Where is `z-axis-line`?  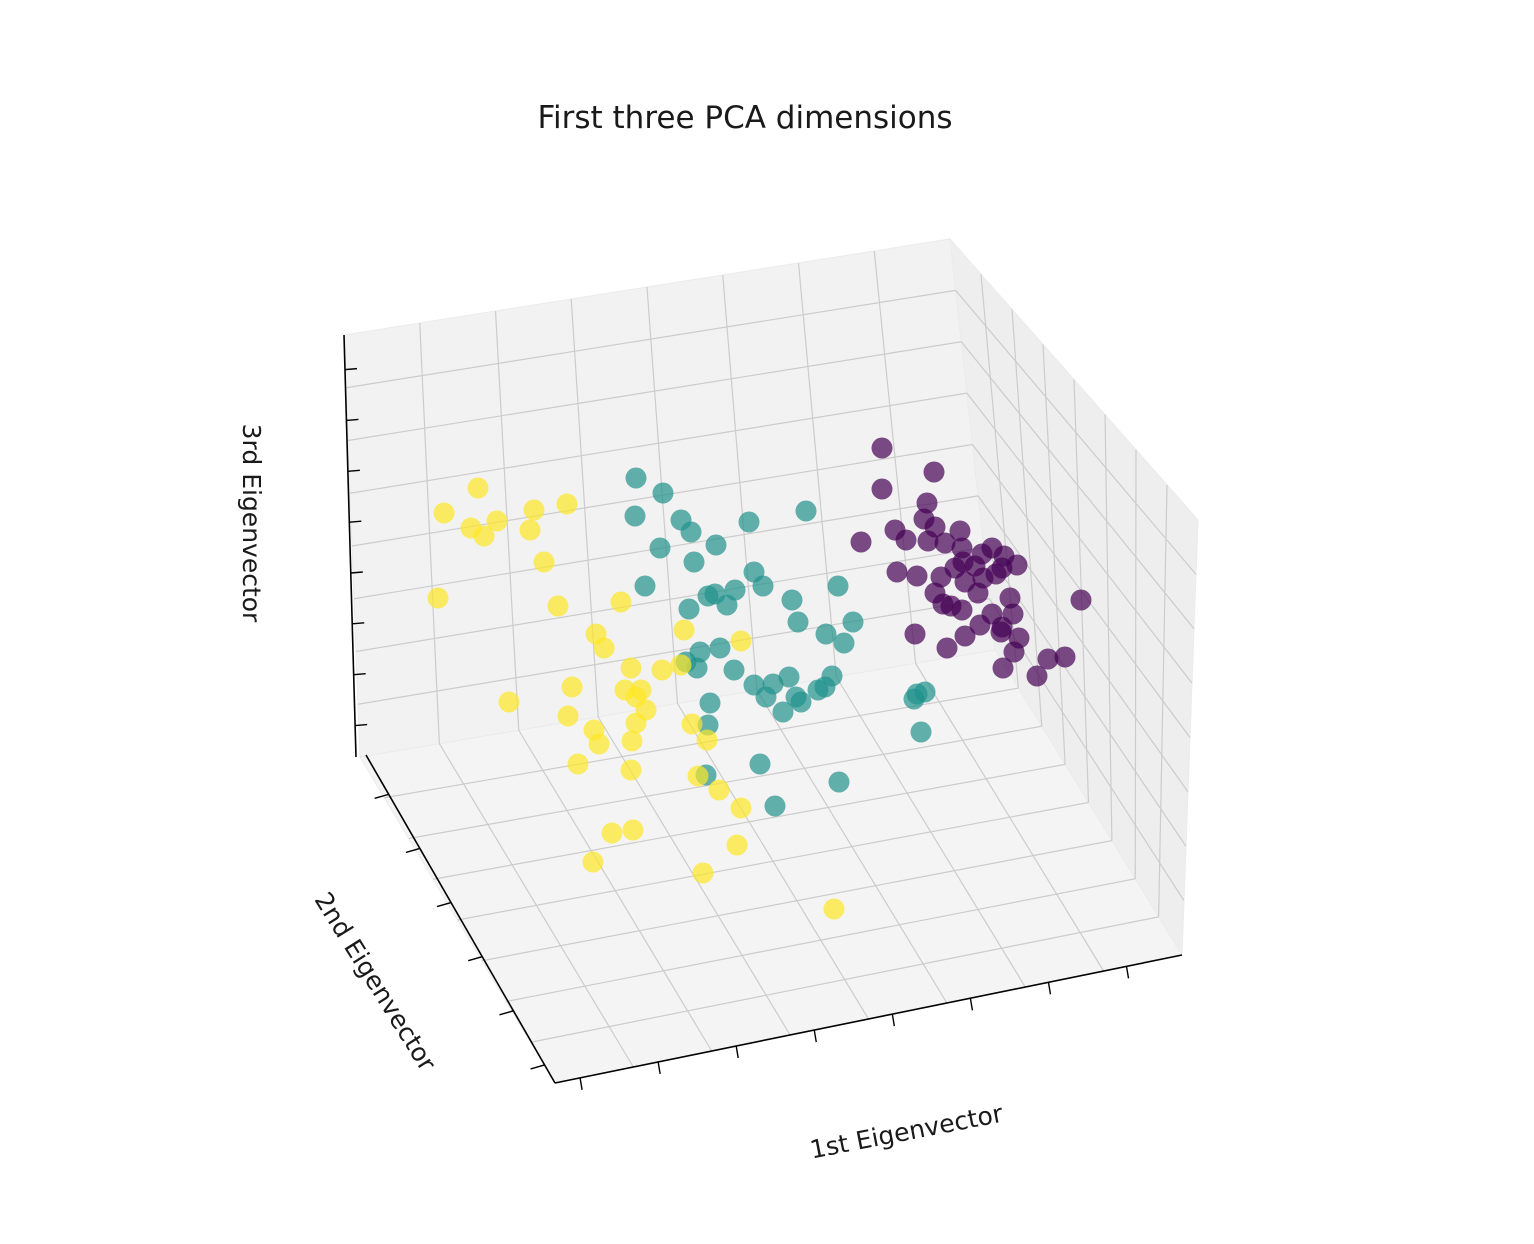
z-axis-line is located at coordinates (350, 546).